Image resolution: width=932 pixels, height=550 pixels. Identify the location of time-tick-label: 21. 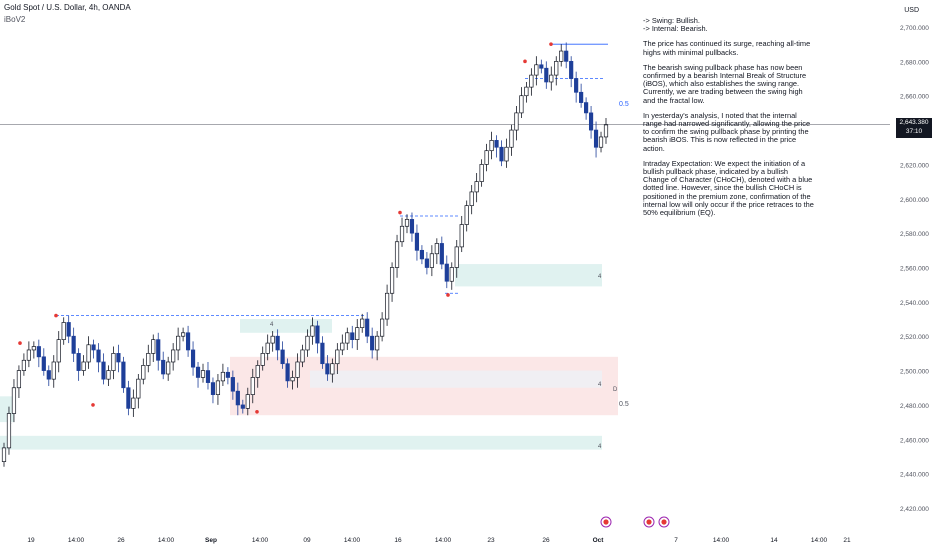
(847, 540).